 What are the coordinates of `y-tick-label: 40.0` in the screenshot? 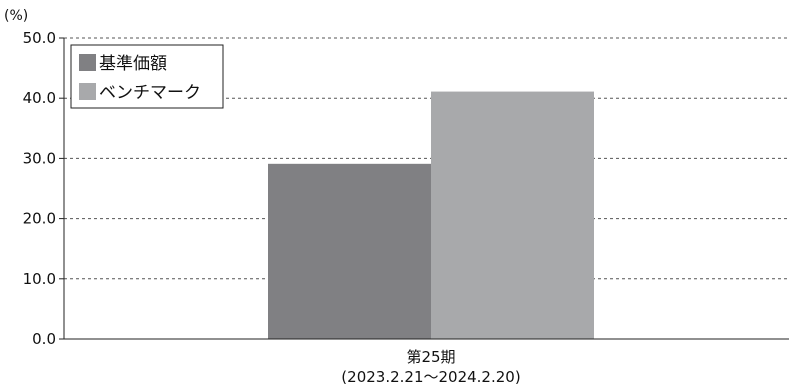 It's located at (39, 98).